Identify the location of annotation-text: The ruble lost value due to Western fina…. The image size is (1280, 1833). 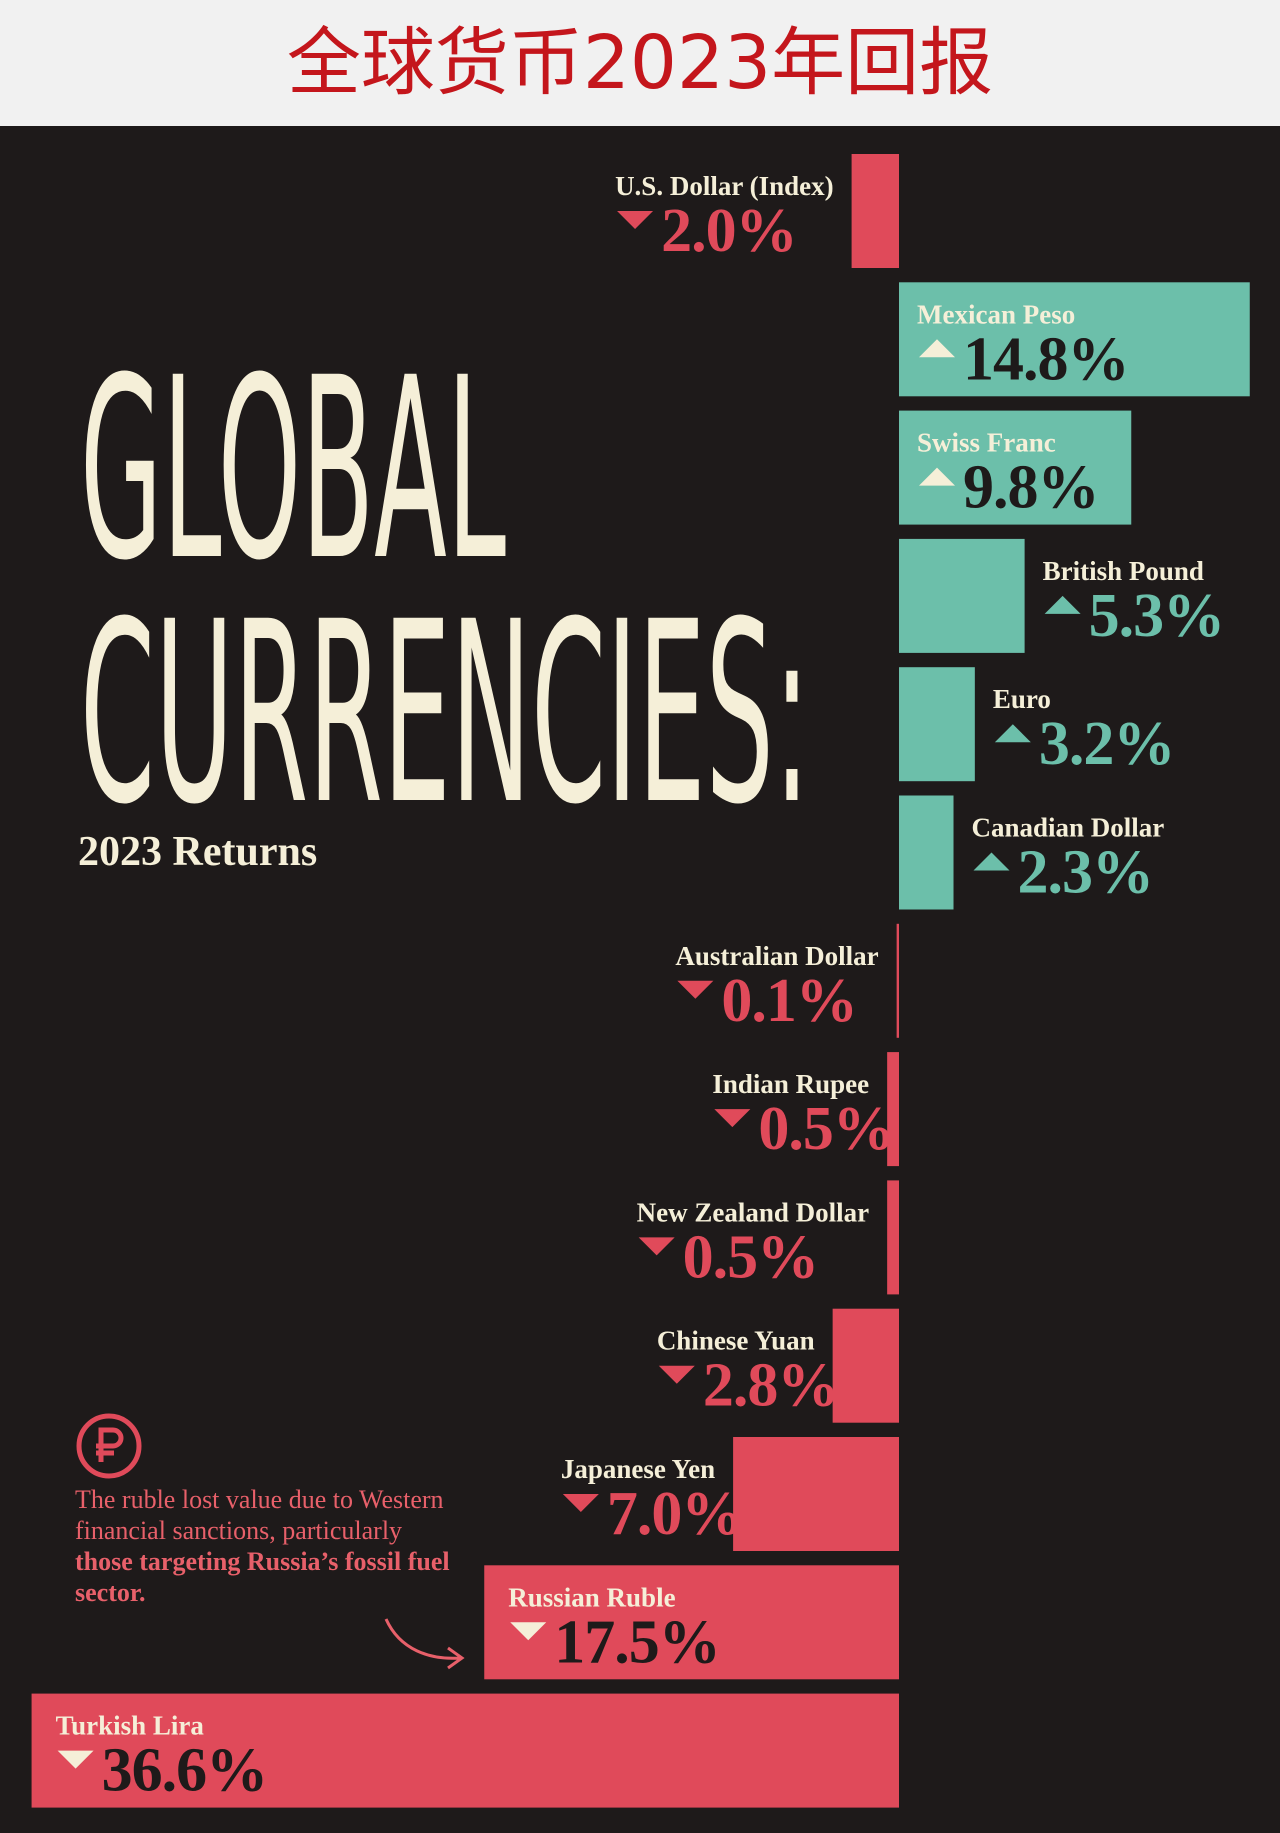
(259, 1515).